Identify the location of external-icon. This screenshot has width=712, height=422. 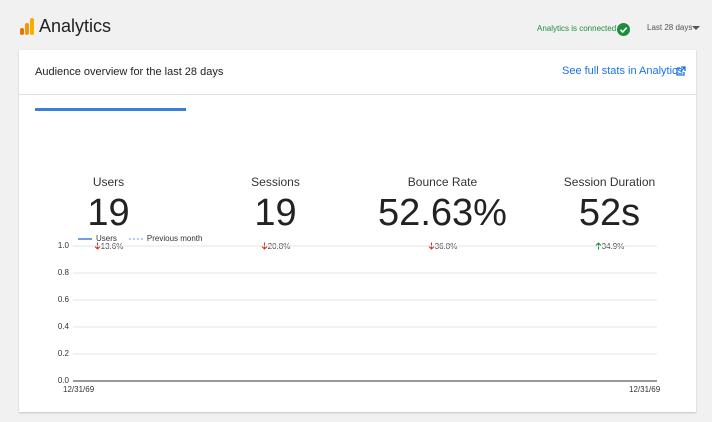
(681, 71).